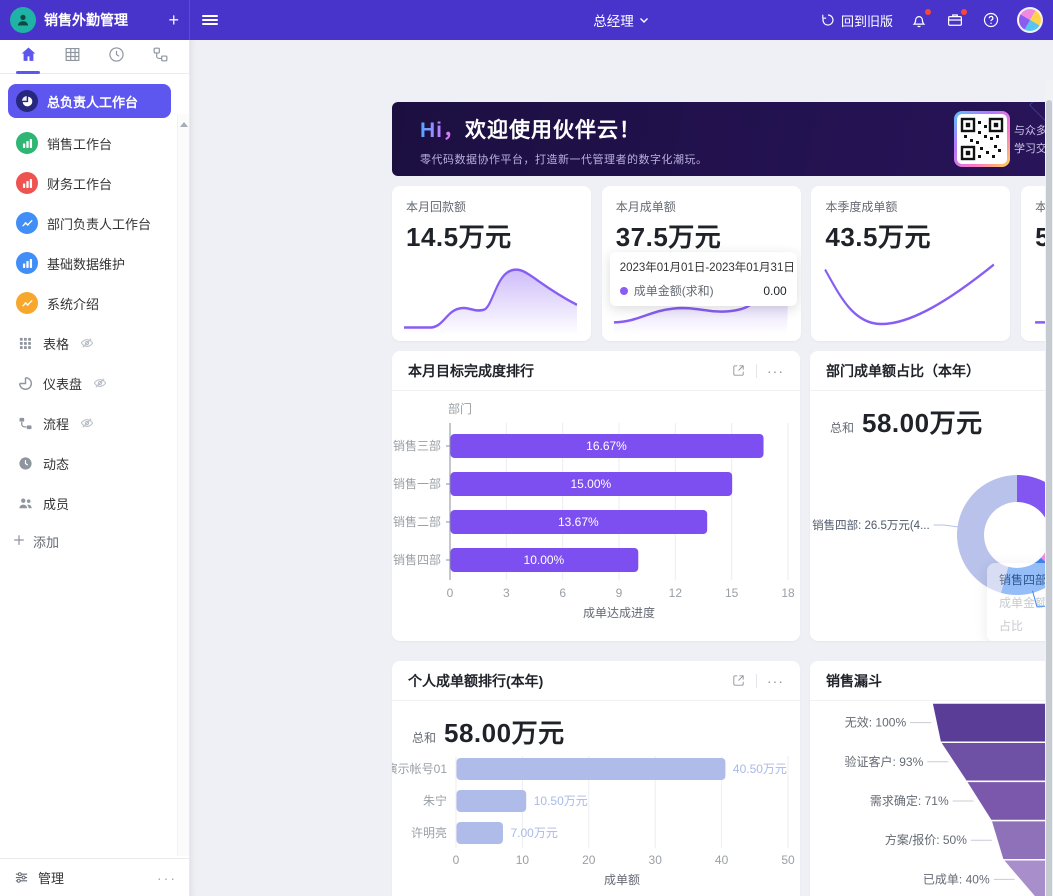 The height and width of the screenshot is (896, 1053). I want to click on sidebar-item-label: 成员, so click(56, 504).